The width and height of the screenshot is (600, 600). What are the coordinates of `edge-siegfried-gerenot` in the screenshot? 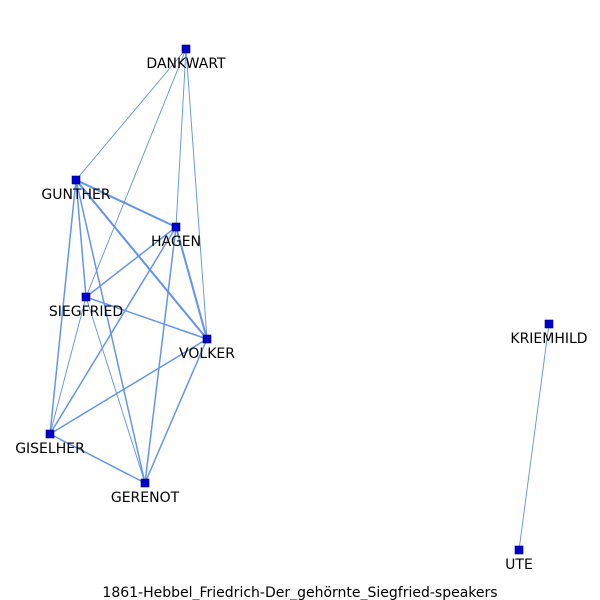 It's located at (115, 390).